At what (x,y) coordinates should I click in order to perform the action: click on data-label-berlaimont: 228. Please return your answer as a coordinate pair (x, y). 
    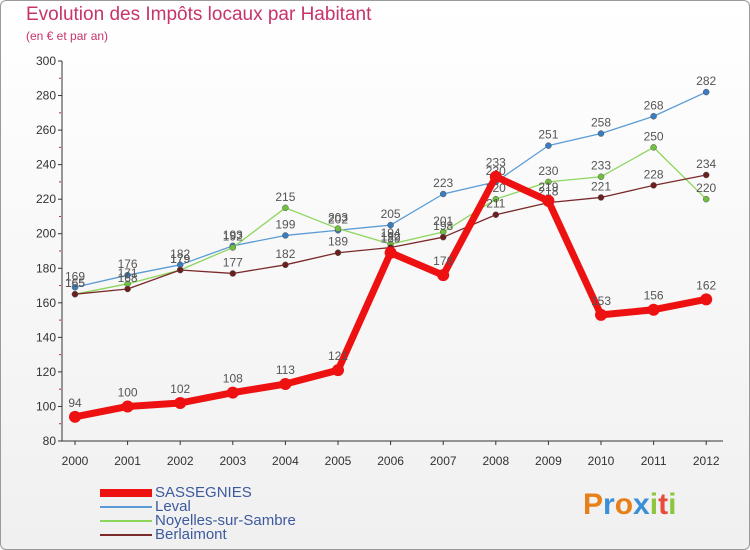
    Looking at the image, I should click on (654, 174).